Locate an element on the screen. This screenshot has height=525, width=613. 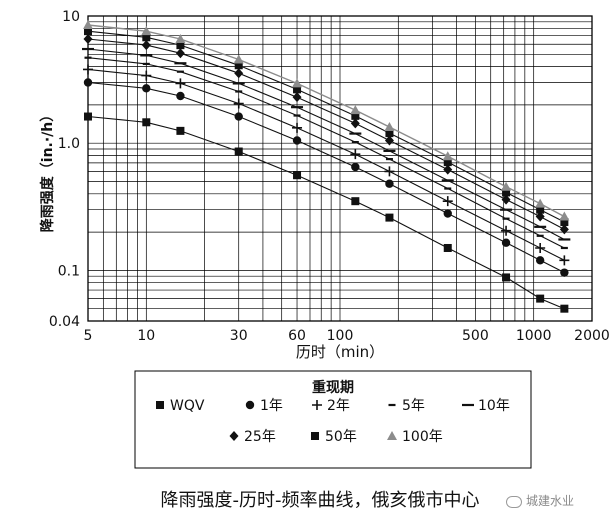
x-tick-label: 60 is located at coordinates (297, 336).